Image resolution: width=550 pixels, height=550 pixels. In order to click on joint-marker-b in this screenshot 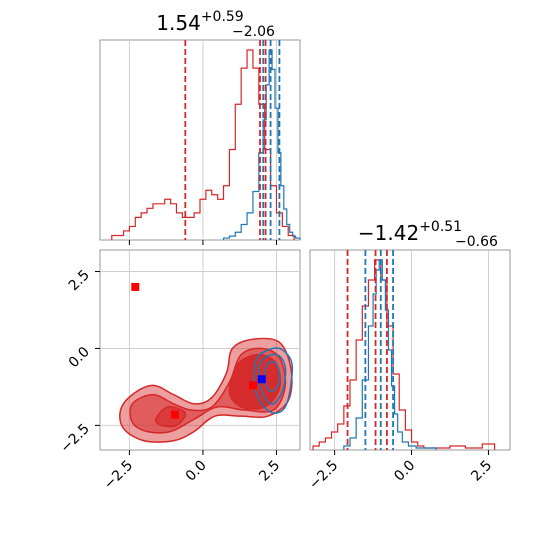, I will do `click(261, 379)`.